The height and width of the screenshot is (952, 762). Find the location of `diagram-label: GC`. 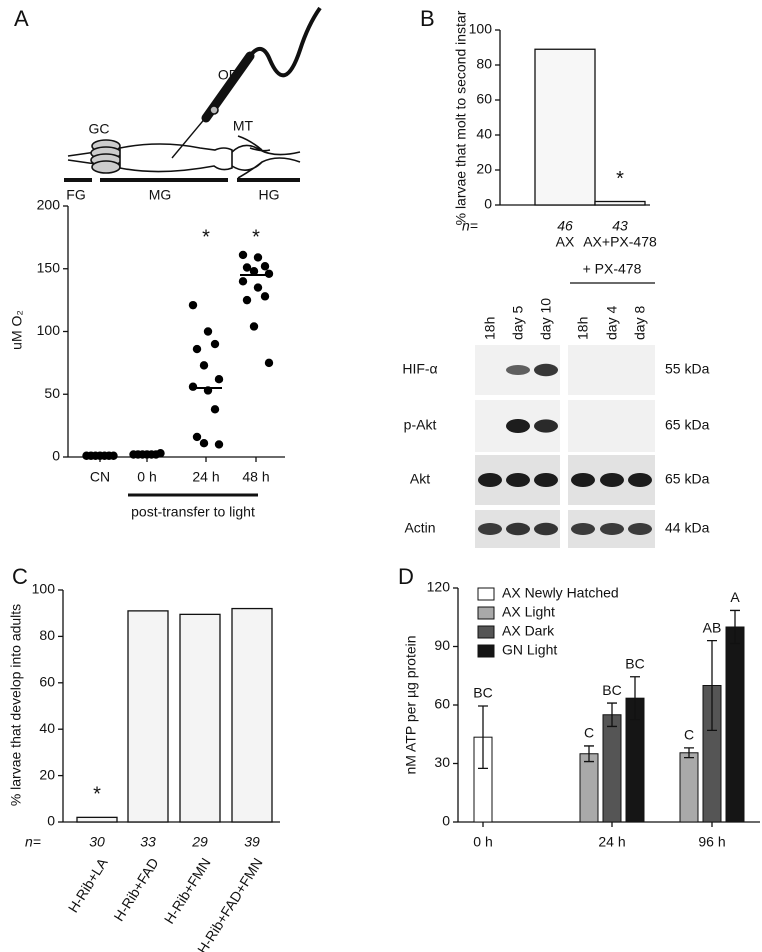

diagram-label: GC is located at coordinates (99, 129).